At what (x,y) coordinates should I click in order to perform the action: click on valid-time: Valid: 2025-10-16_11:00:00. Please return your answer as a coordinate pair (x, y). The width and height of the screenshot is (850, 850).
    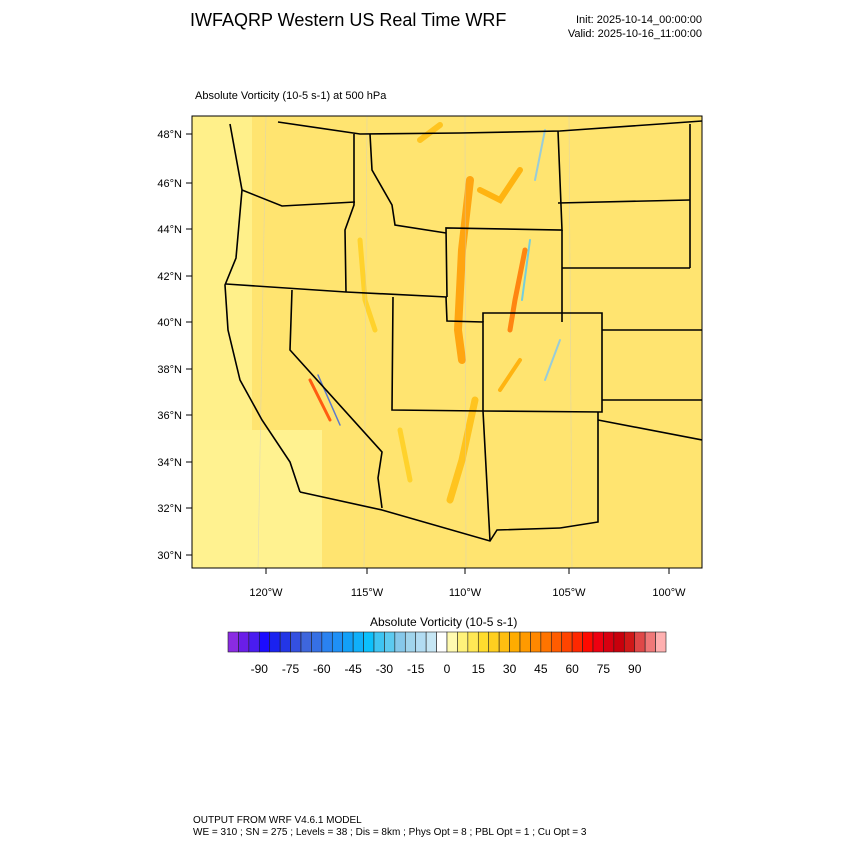
    Looking at the image, I should click on (634, 34).